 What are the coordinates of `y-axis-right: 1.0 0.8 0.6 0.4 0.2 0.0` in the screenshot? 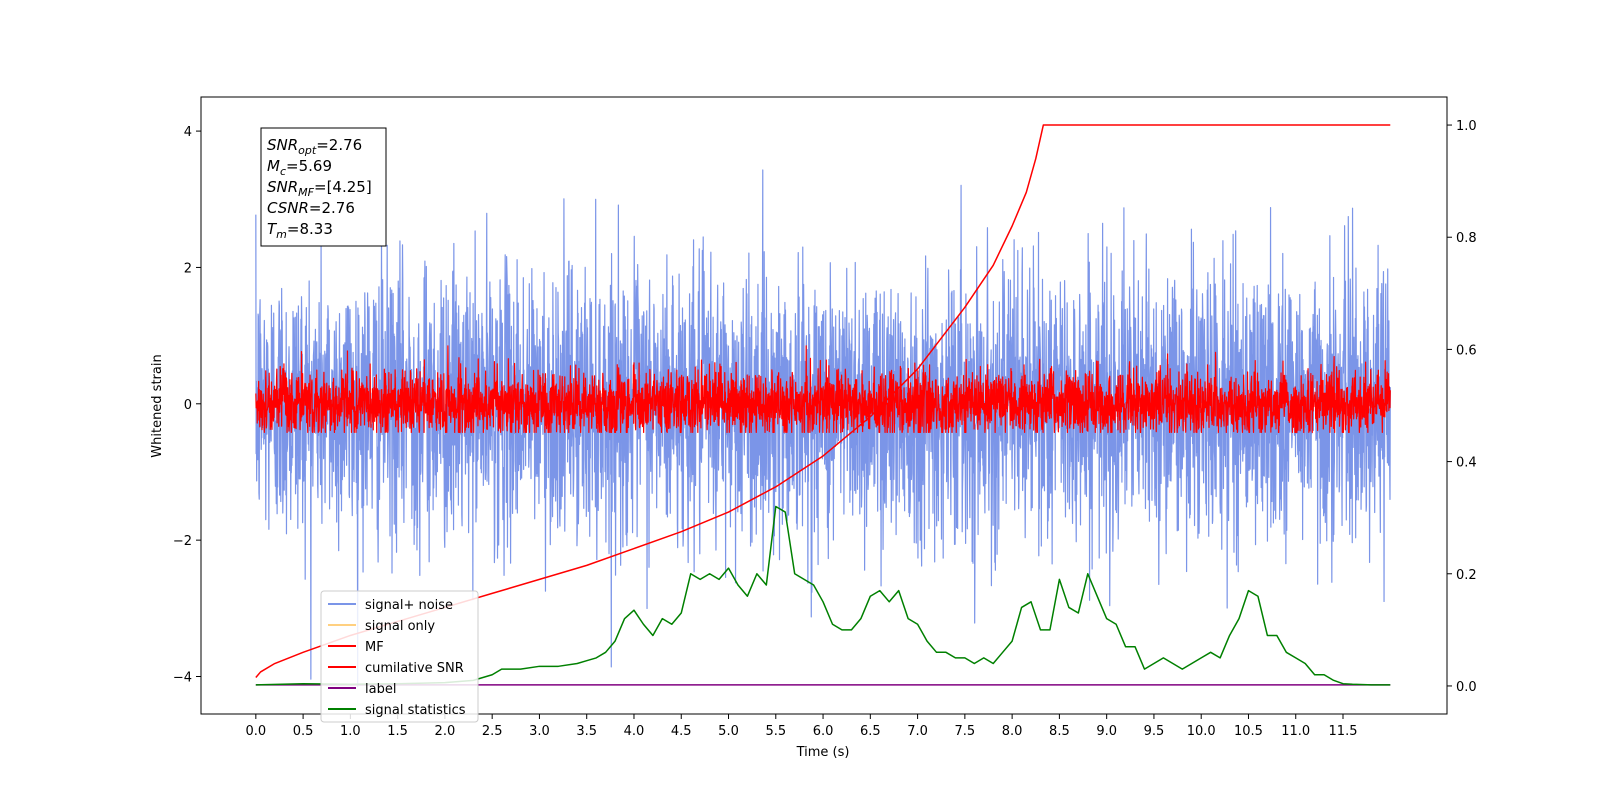 It's located at (1462, 407).